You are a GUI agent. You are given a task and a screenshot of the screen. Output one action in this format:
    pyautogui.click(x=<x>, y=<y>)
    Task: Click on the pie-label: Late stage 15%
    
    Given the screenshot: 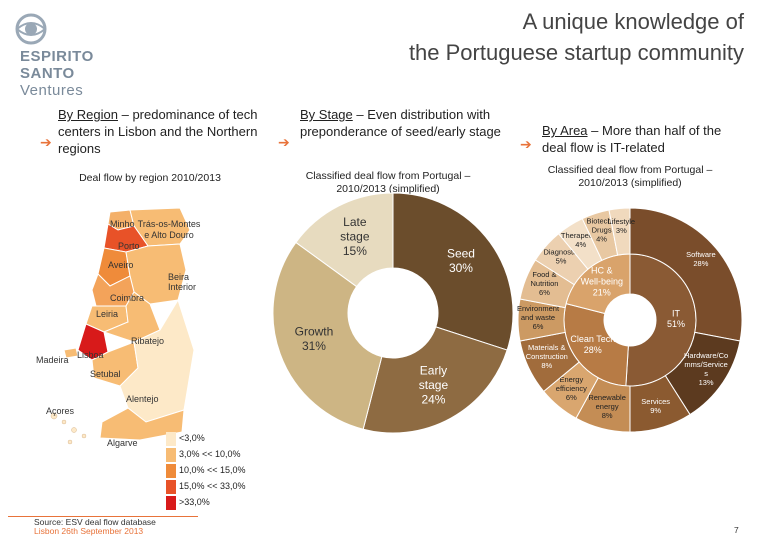 What is the action you would take?
    pyautogui.click(x=355, y=236)
    